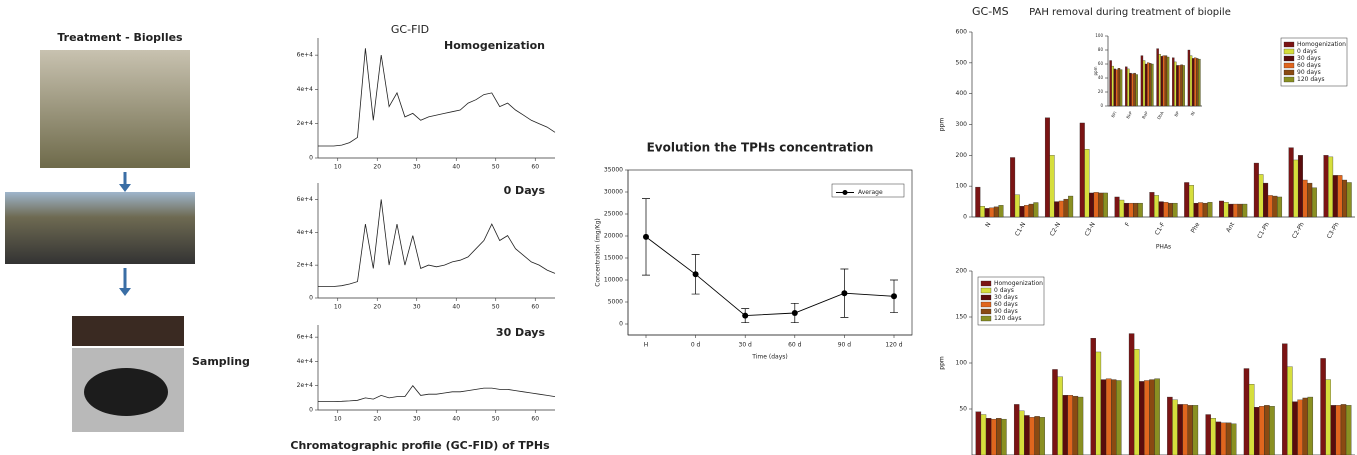  What do you see at coordinates (988, 224) in the screenshot?
I see `x-tick-label: N` at bounding box center [988, 224].